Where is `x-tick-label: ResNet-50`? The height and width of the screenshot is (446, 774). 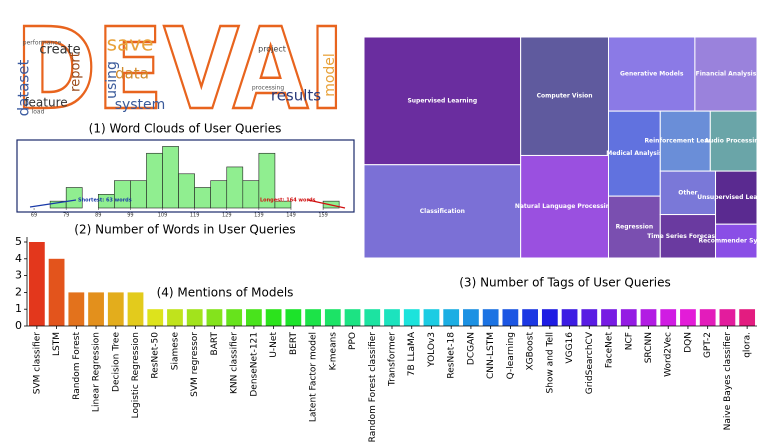
x-tick-label: ResNet-50 is located at coordinates (156, 355).